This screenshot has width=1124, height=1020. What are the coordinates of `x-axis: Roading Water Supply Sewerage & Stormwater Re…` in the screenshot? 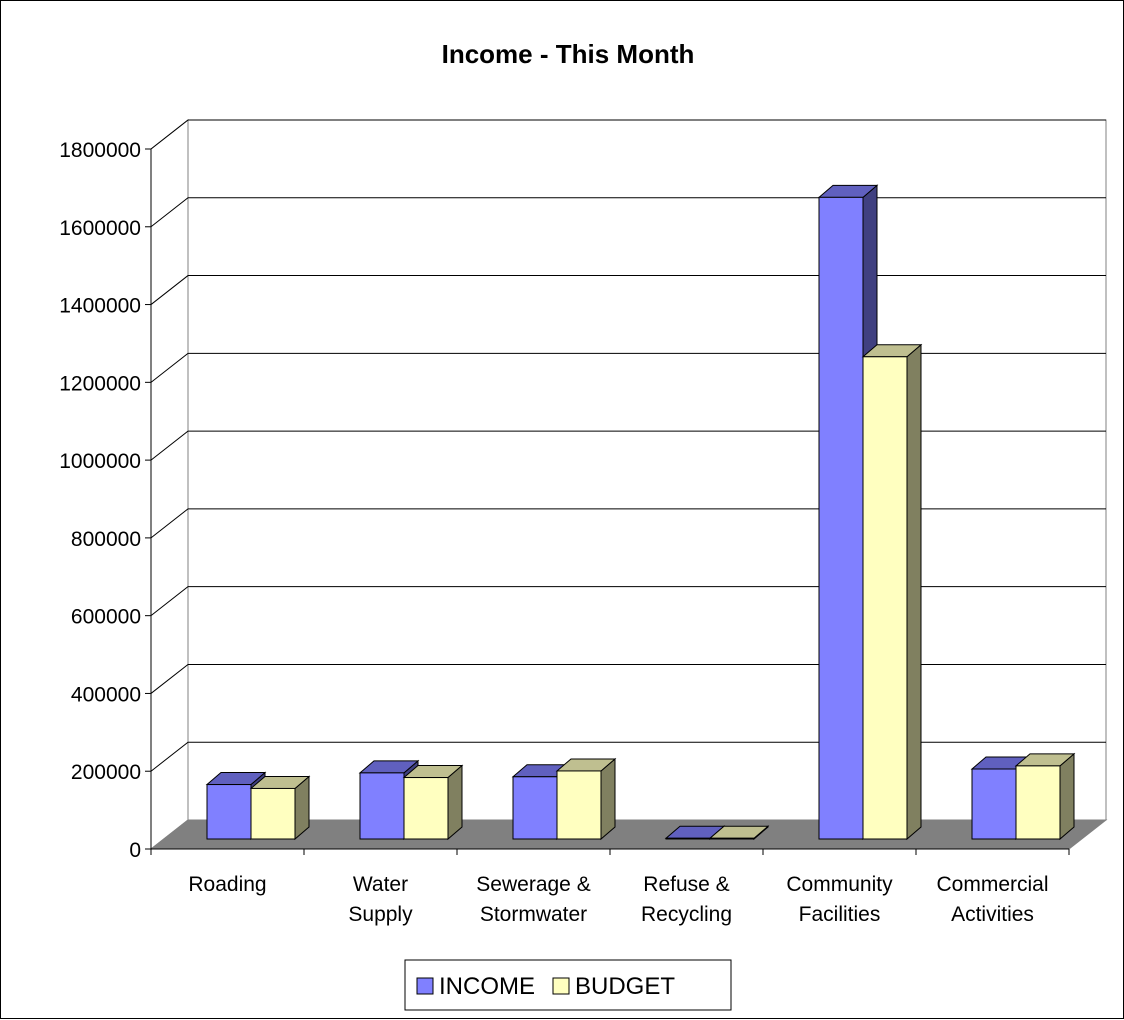 It's located at (610, 887).